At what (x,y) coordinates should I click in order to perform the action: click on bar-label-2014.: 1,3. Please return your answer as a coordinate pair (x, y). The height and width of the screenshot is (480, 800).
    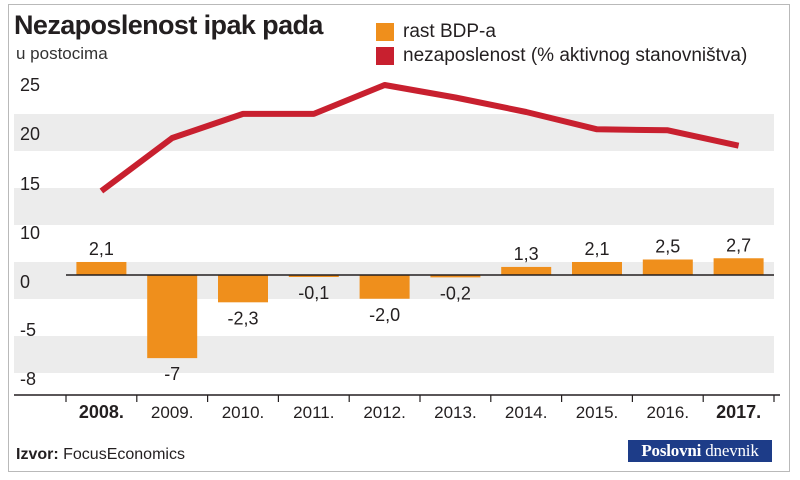
    Looking at the image, I should click on (526, 254).